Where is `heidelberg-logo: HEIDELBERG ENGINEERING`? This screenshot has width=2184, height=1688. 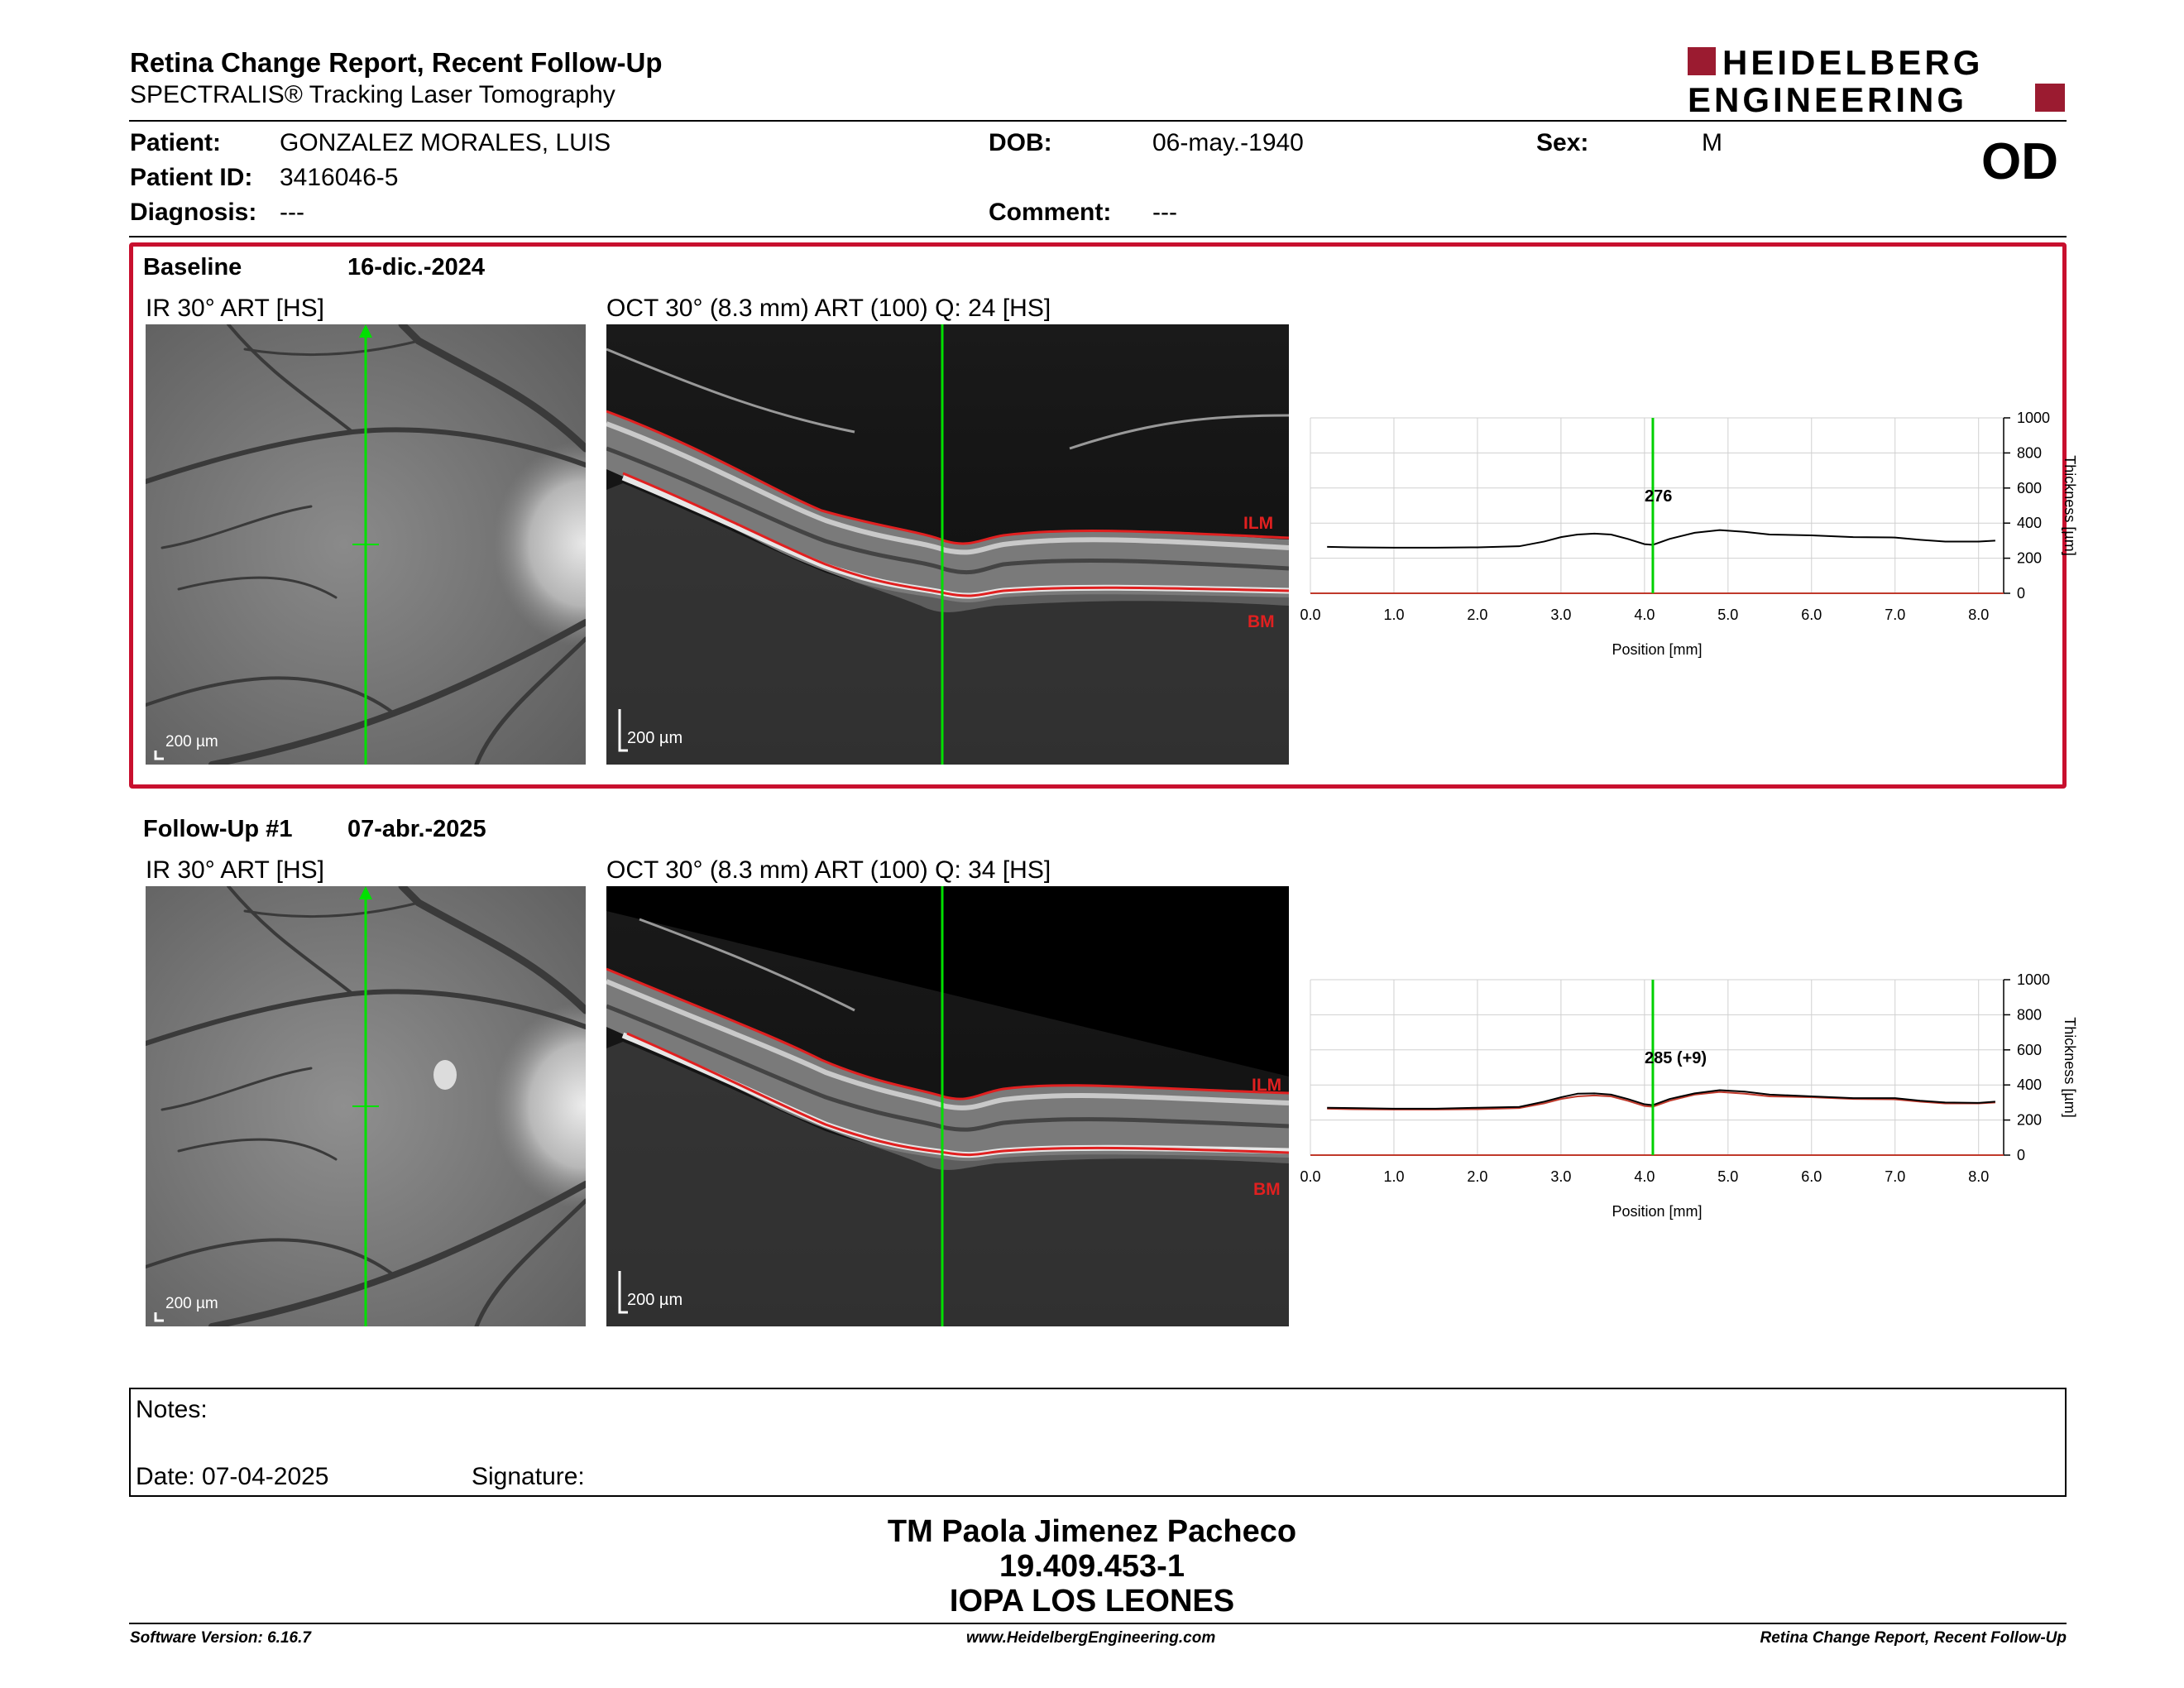 heidelberg-logo: HEIDELBERG ENGINEERING is located at coordinates (1878, 81).